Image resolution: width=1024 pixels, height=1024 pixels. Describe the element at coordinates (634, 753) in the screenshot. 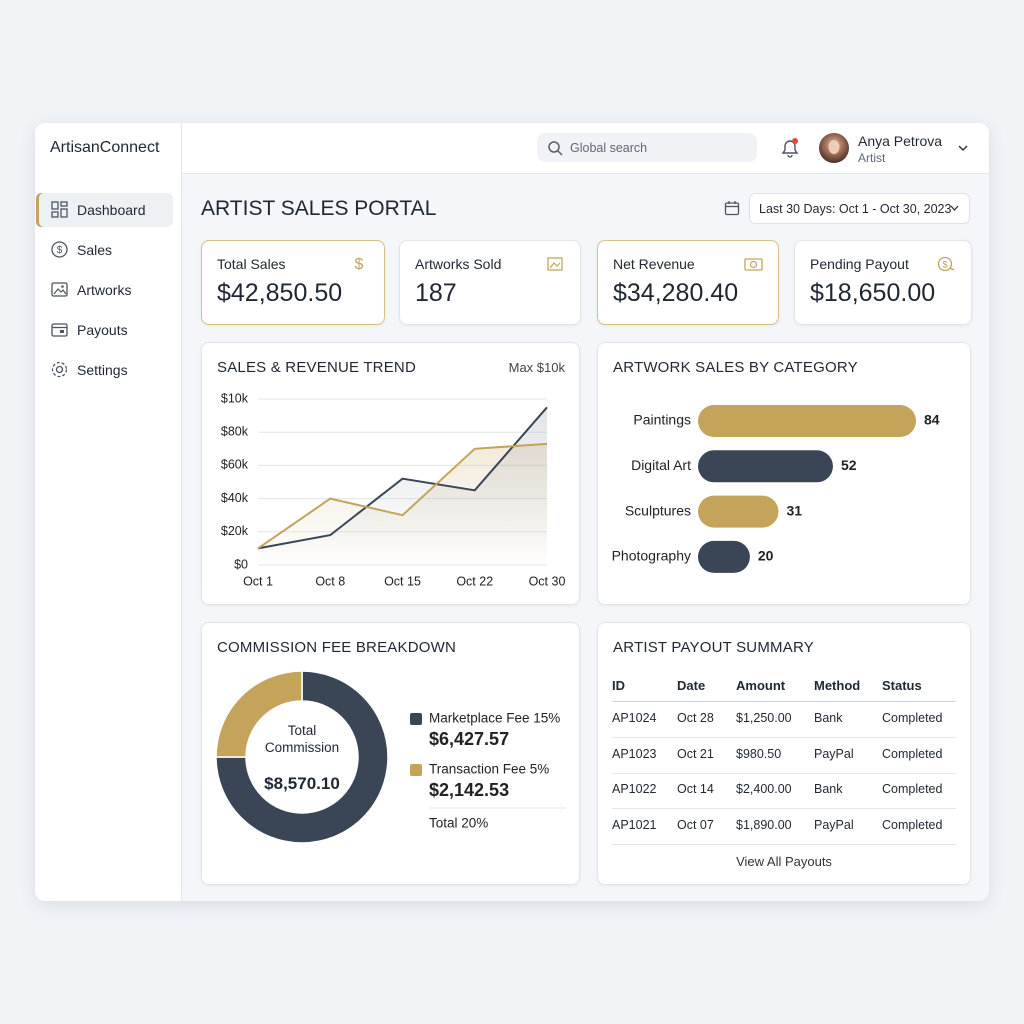

I see `table-cell: AP1023` at that location.